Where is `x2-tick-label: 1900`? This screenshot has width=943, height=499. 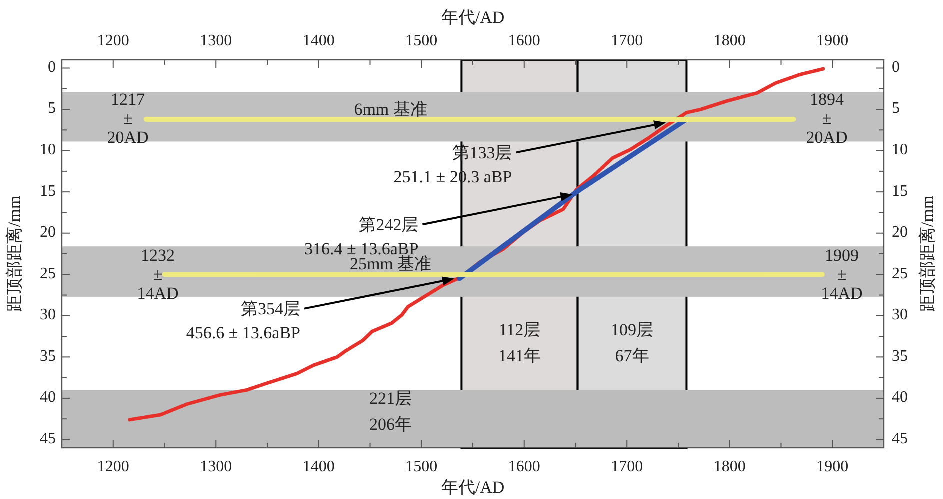
x2-tick-label: 1900 is located at coordinates (832, 467).